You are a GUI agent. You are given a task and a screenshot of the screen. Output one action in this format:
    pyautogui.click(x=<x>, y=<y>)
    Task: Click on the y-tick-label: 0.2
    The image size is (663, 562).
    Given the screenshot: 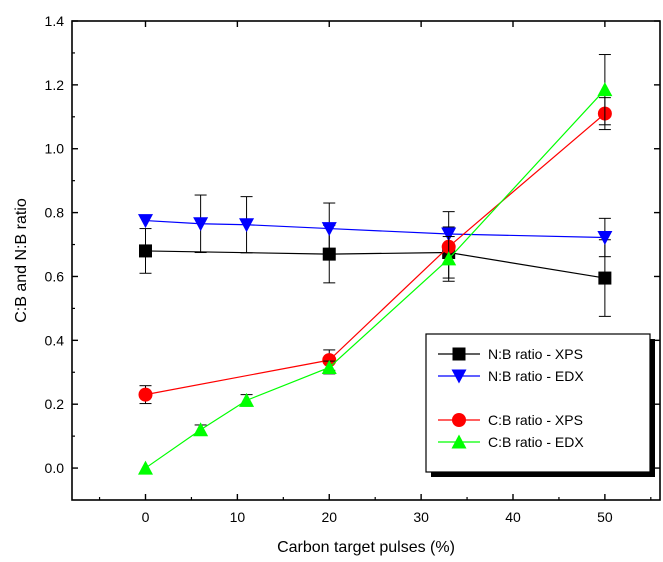 What is the action you would take?
    pyautogui.click(x=55, y=404)
    